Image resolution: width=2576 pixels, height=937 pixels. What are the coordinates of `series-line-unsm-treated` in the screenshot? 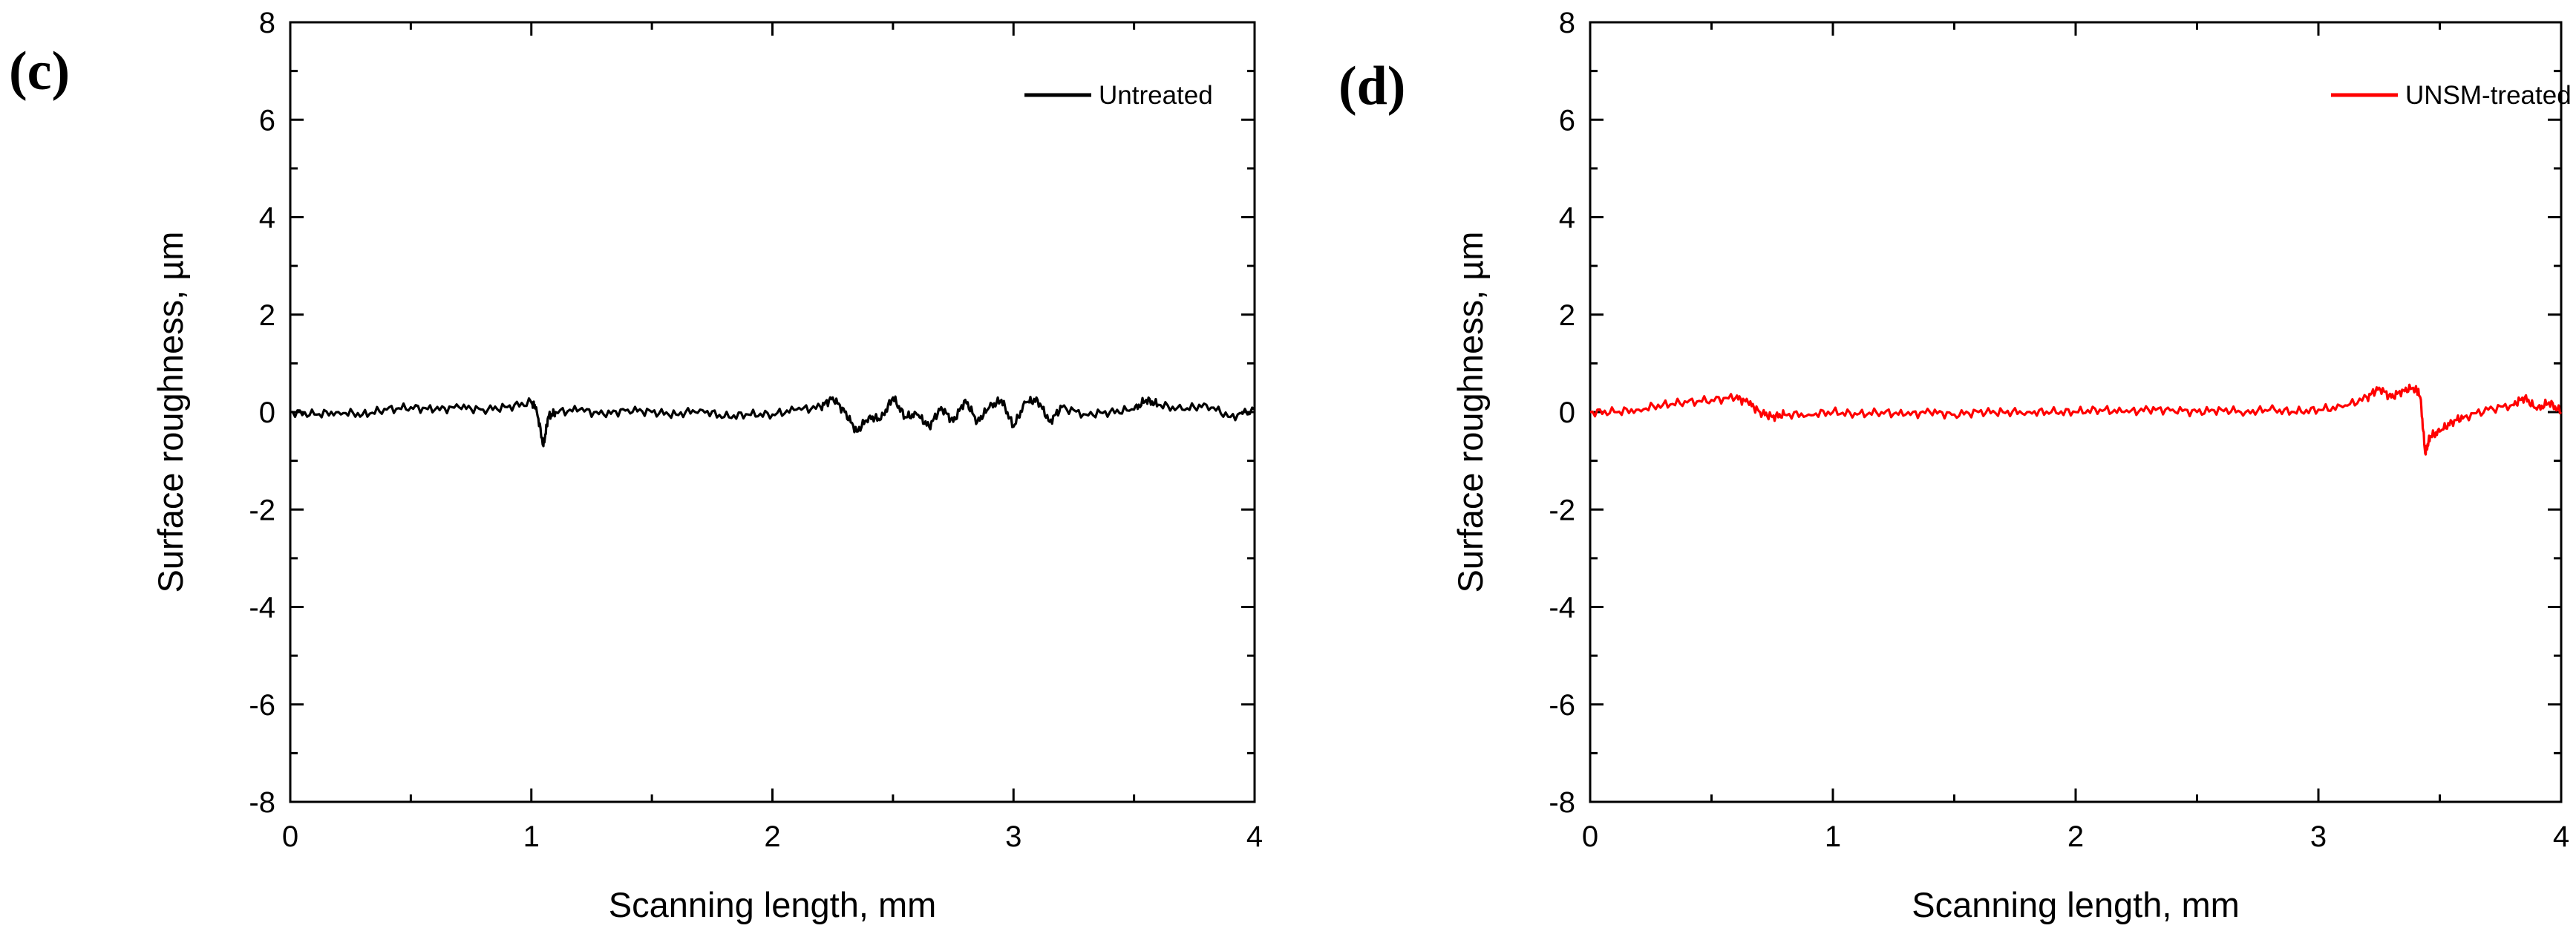 It's located at (2076, 419).